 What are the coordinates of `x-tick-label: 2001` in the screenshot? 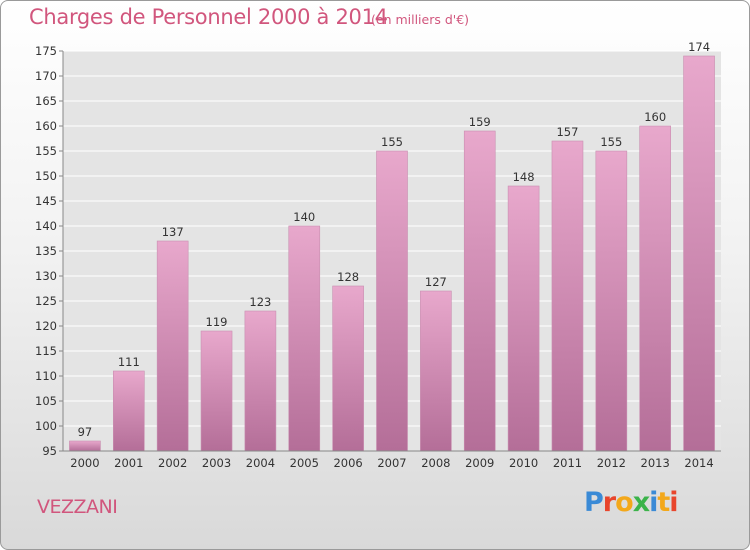 It's located at (128, 463).